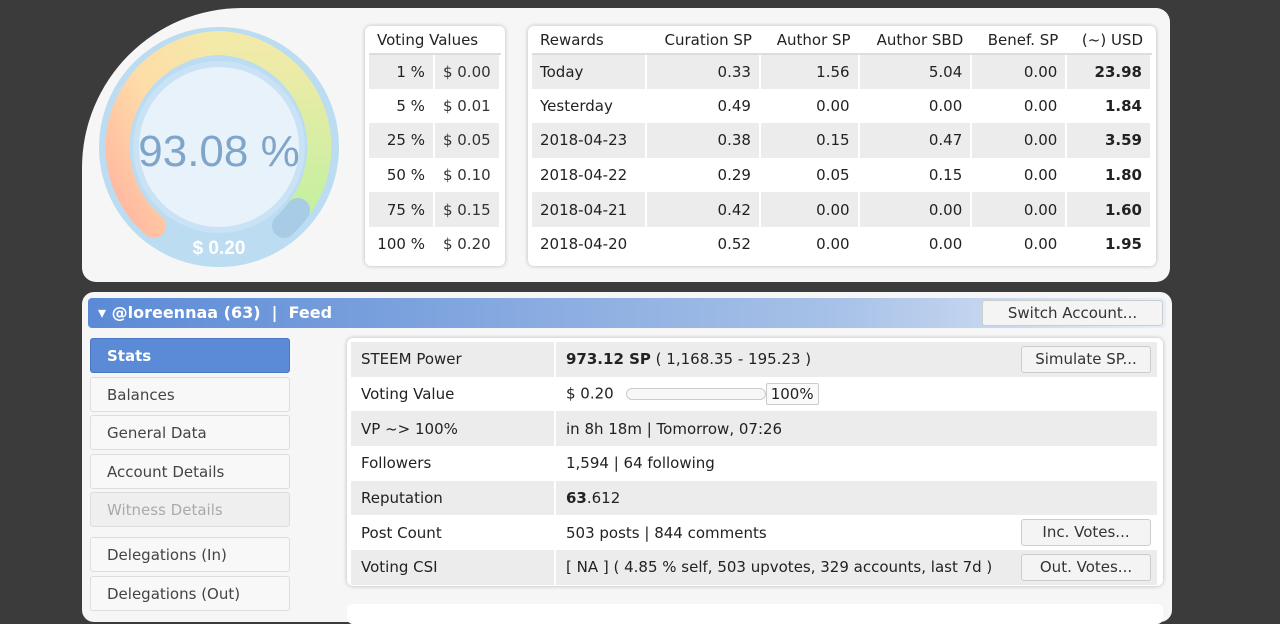  Describe the element at coordinates (453, 429) in the screenshot. I see `label: VP ~> 100%` at that location.